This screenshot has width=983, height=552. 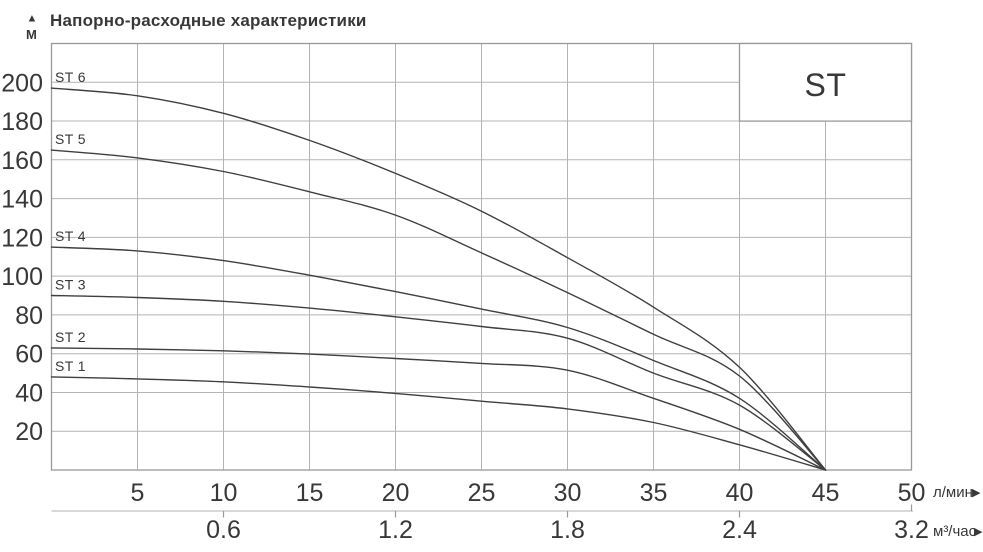 I want to click on x-tick-label: 40, so click(x=740, y=493).